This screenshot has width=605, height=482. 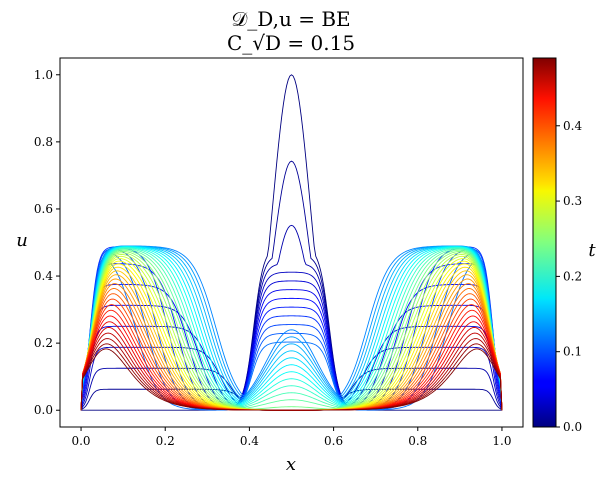 What do you see at coordinates (417, 441) in the screenshot?
I see `x-tick-label: 0.8` at bounding box center [417, 441].